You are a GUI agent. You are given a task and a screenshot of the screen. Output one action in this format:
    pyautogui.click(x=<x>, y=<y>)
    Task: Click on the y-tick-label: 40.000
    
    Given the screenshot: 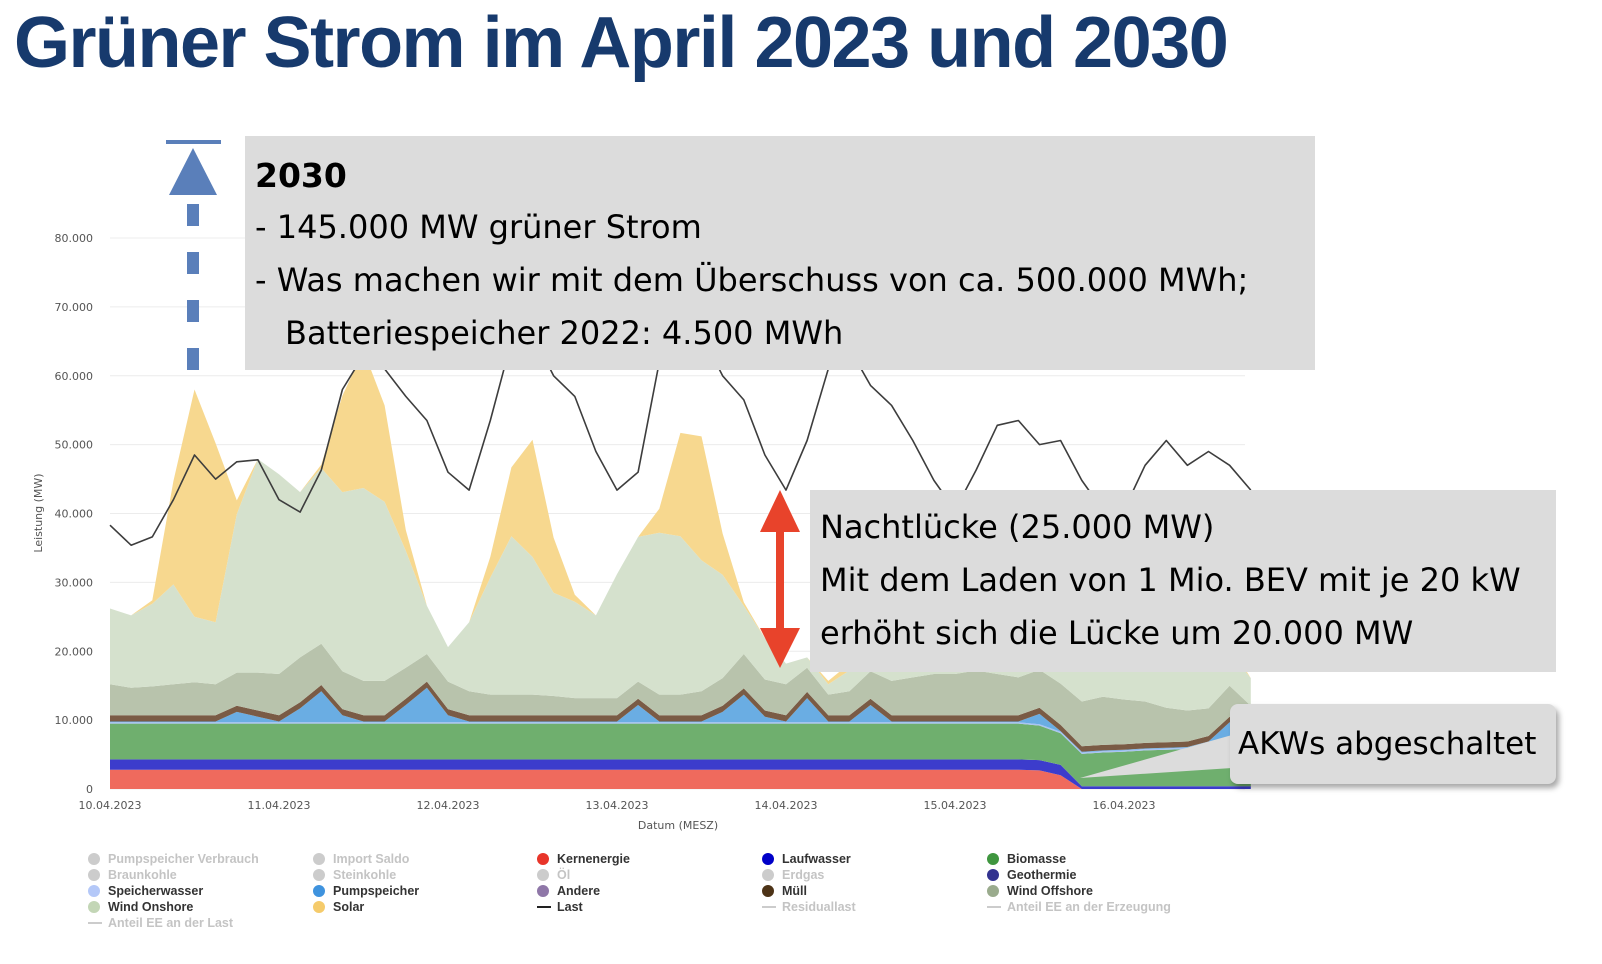 What is the action you would take?
    pyautogui.click(x=74, y=514)
    